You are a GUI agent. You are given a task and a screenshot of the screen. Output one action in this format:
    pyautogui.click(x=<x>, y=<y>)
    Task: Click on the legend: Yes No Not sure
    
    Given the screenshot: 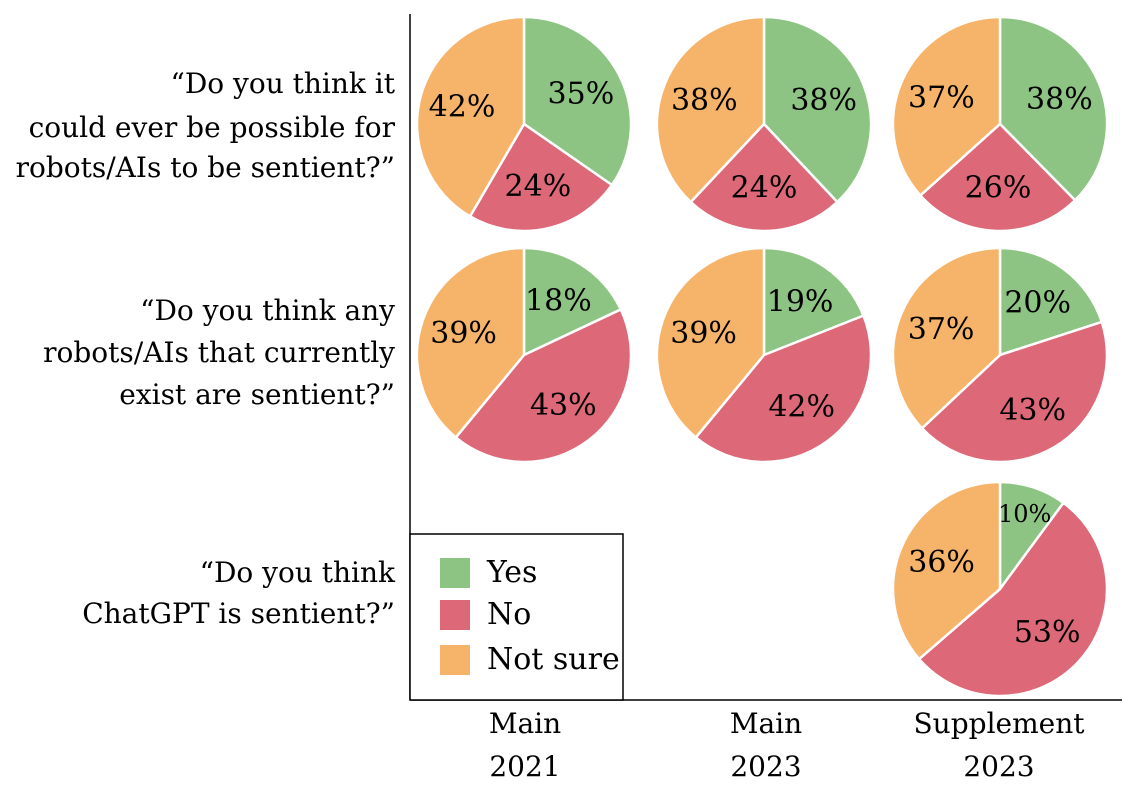 What is the action you would take?
    pyautogui.click(x=516, y=617)
    